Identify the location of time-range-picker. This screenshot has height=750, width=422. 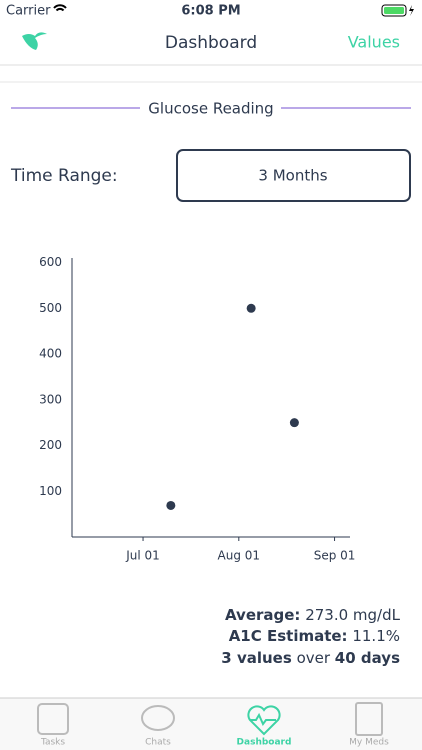
(293, 175).